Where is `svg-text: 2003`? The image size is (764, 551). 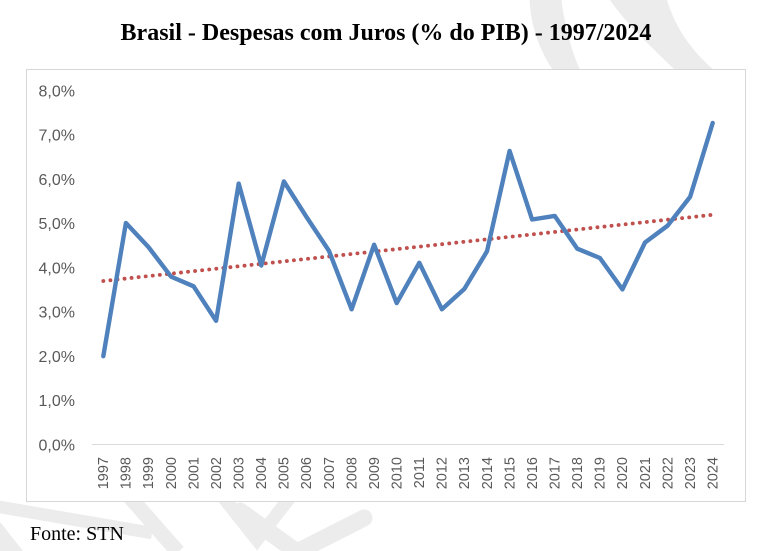
svg-text: 2003 is located at coordinates (240, 473).